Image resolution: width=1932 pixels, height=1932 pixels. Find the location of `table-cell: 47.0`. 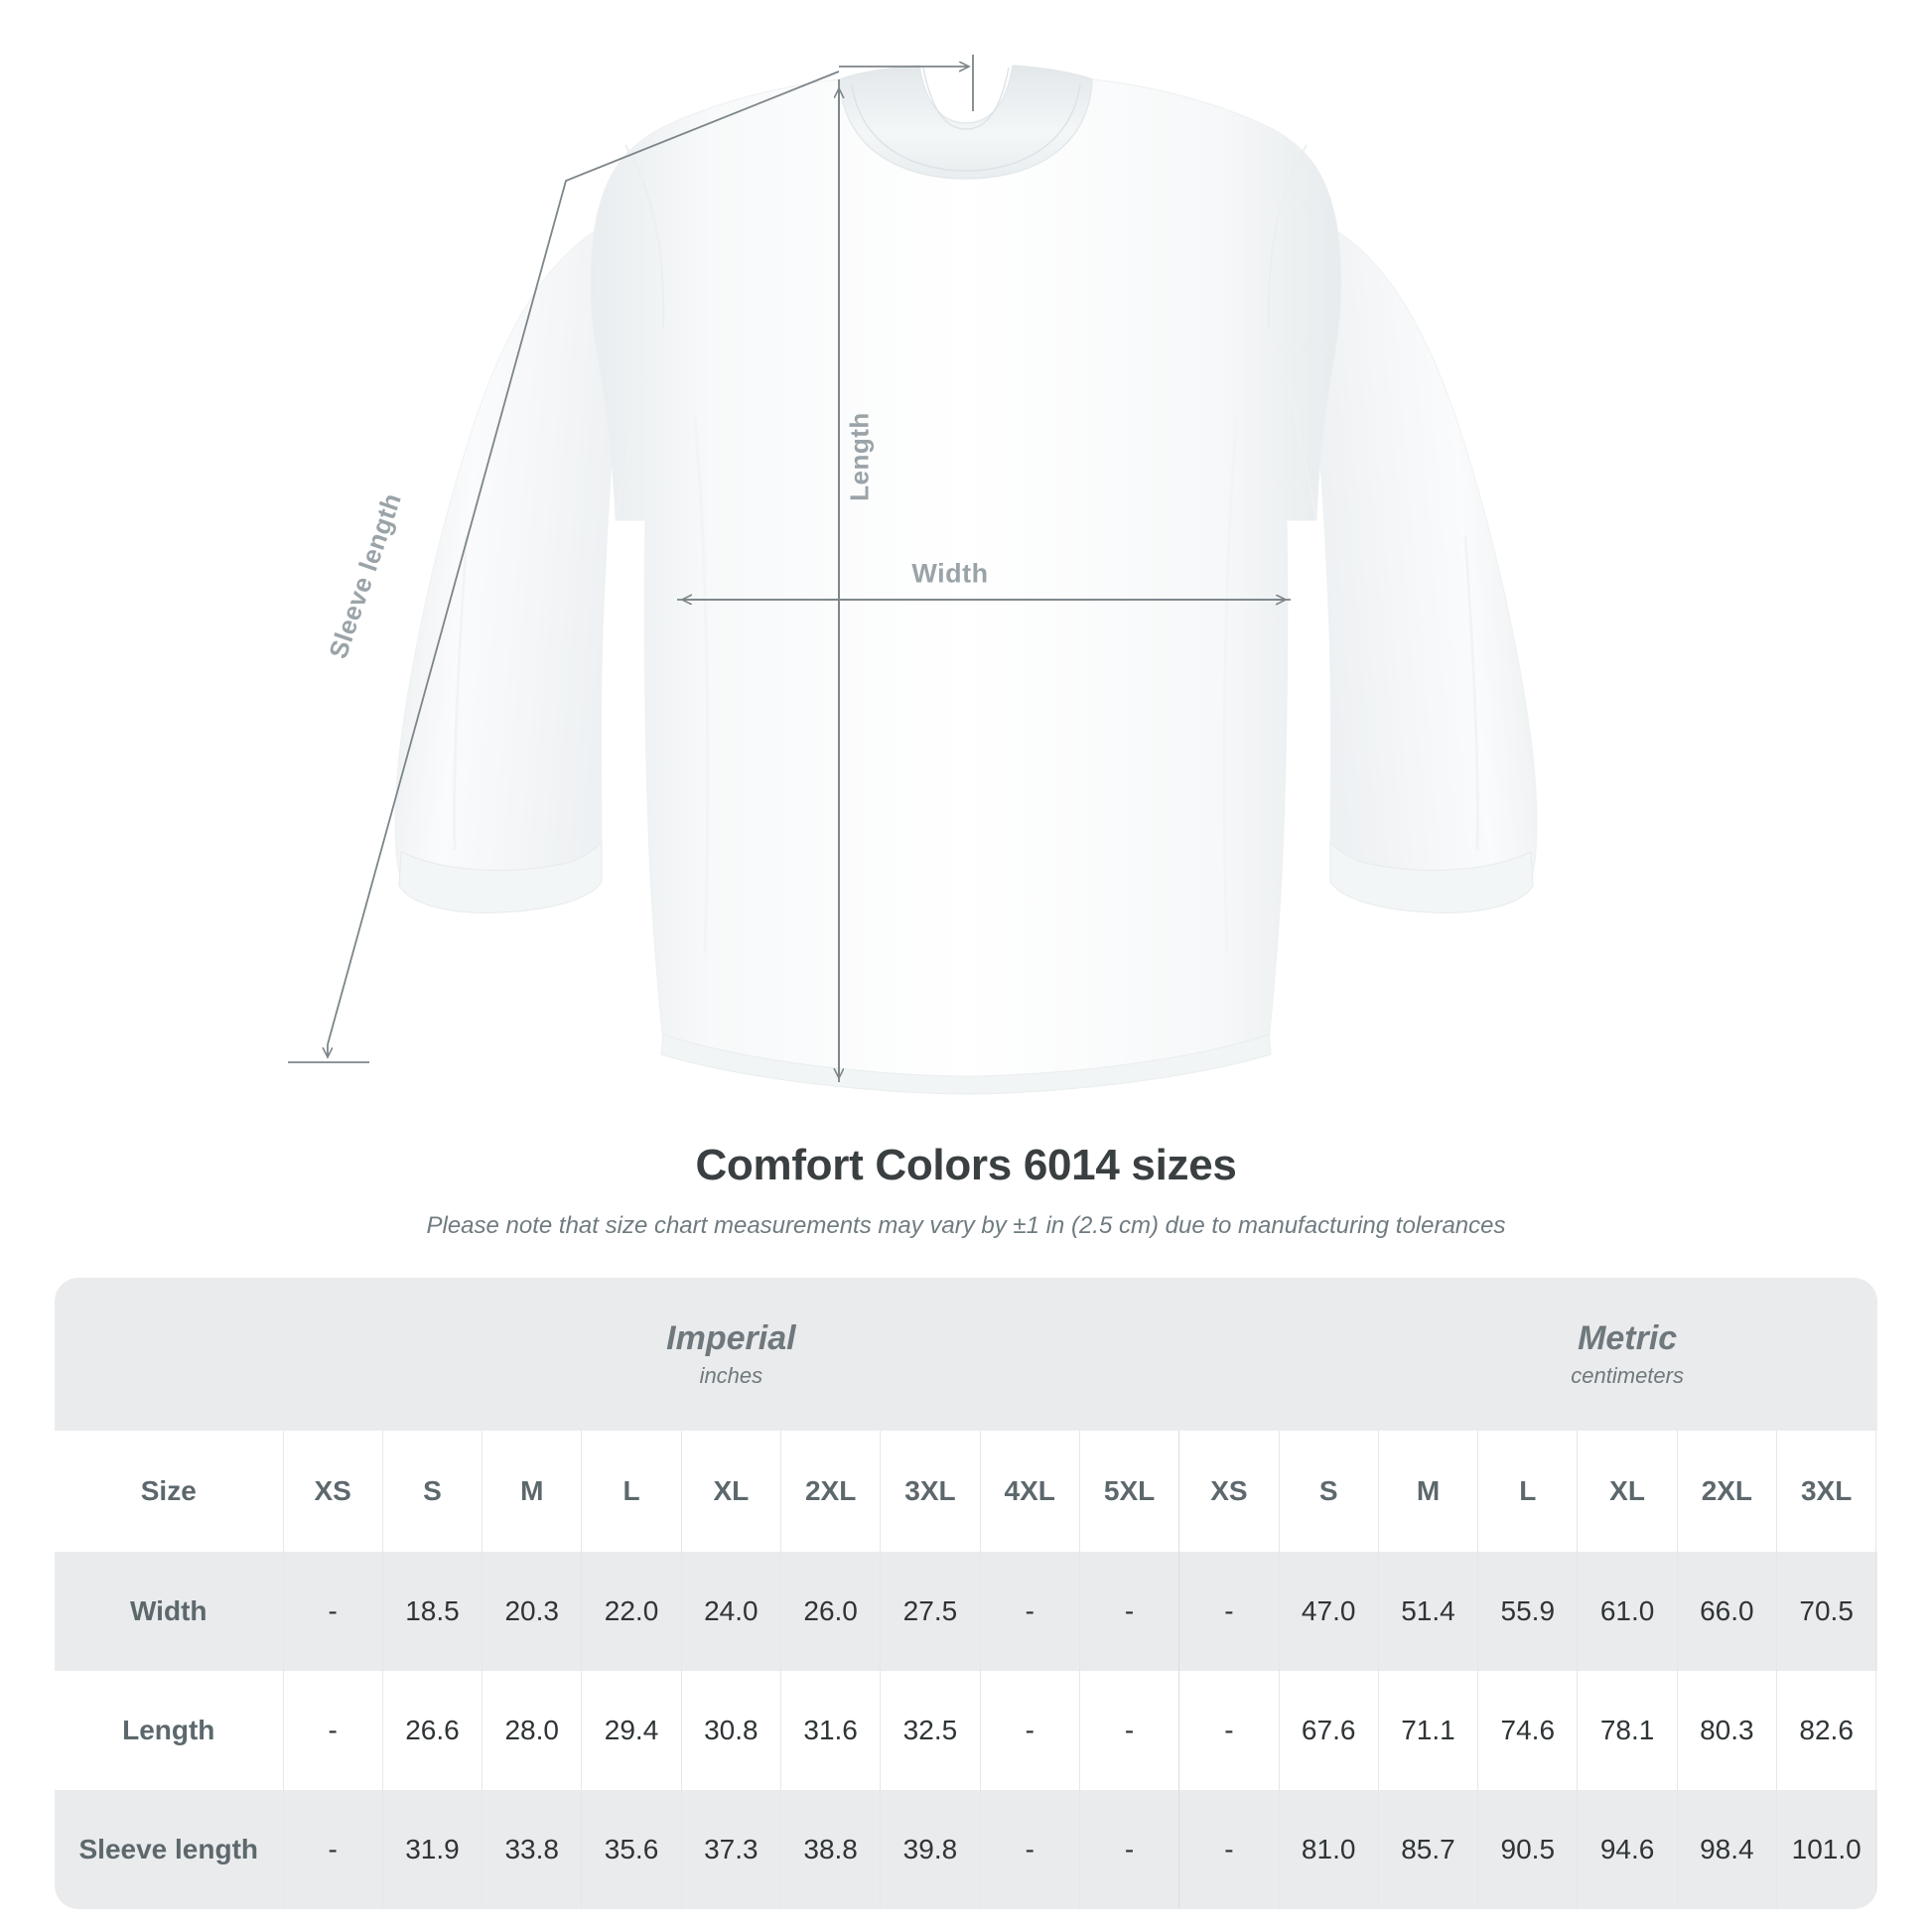

table-cell: 47.0 is located at coordinates (1329, 1611).